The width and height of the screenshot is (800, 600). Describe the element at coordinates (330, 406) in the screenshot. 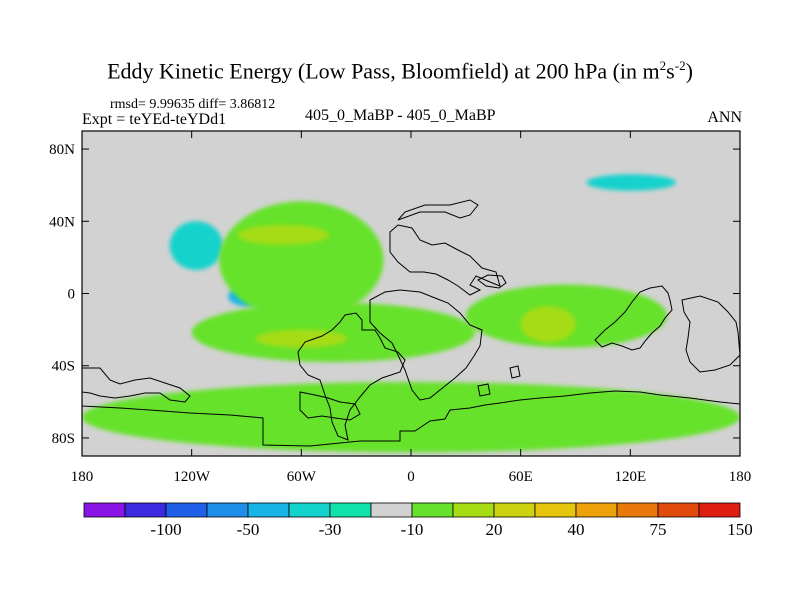

I see `central-america-outline` at that location.